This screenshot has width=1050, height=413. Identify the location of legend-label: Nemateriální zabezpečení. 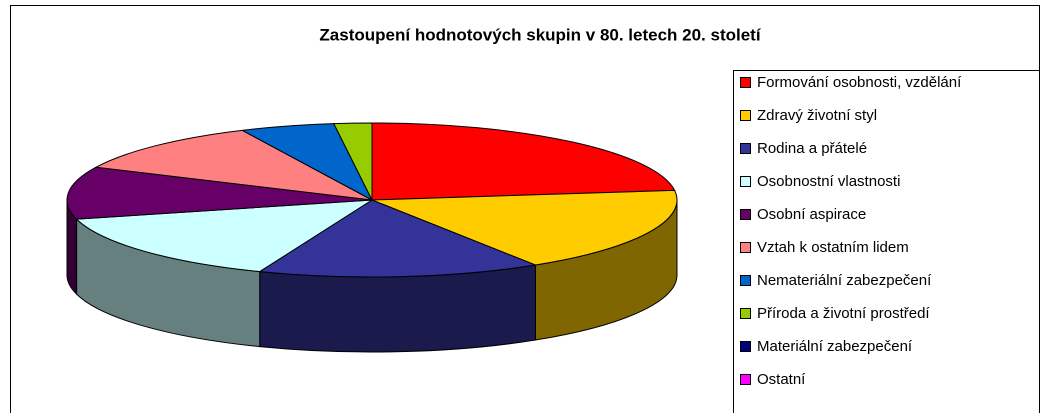
(844, 280).